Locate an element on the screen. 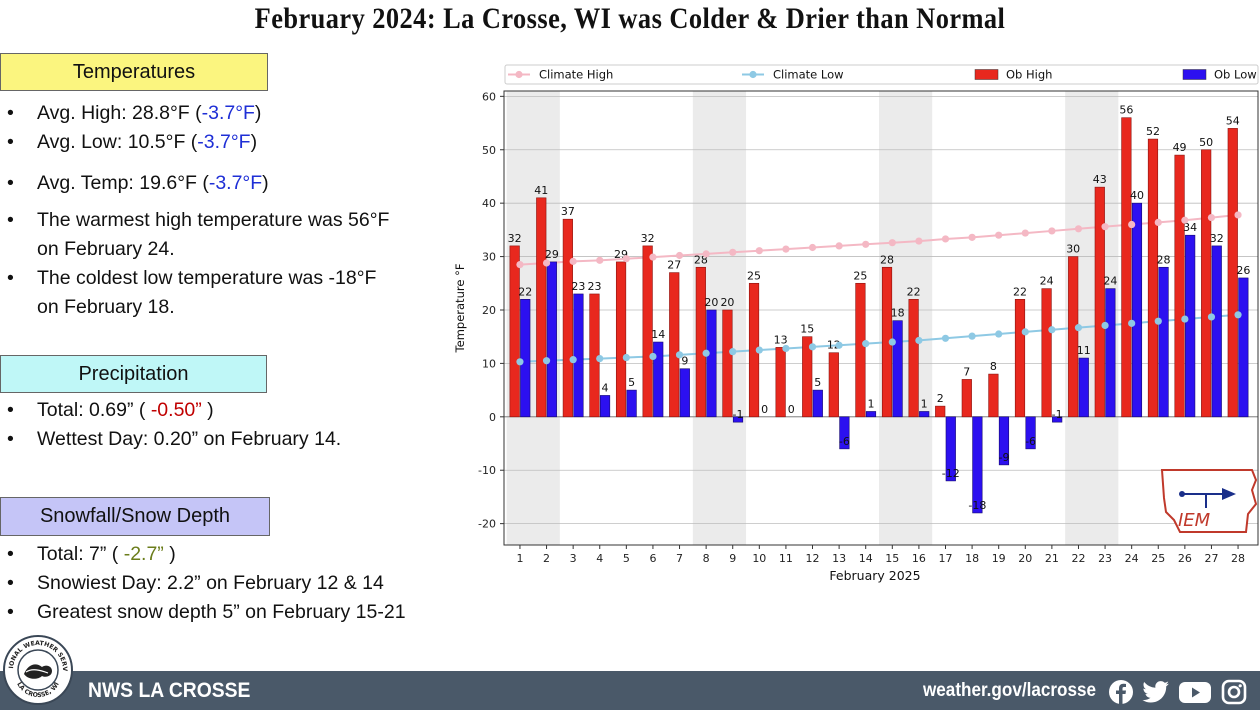 This screenshot has width=1260, height=710. list-item: Snowiest Day: 2.2” on February 12 & 14 is located at coordinates (230, 583).